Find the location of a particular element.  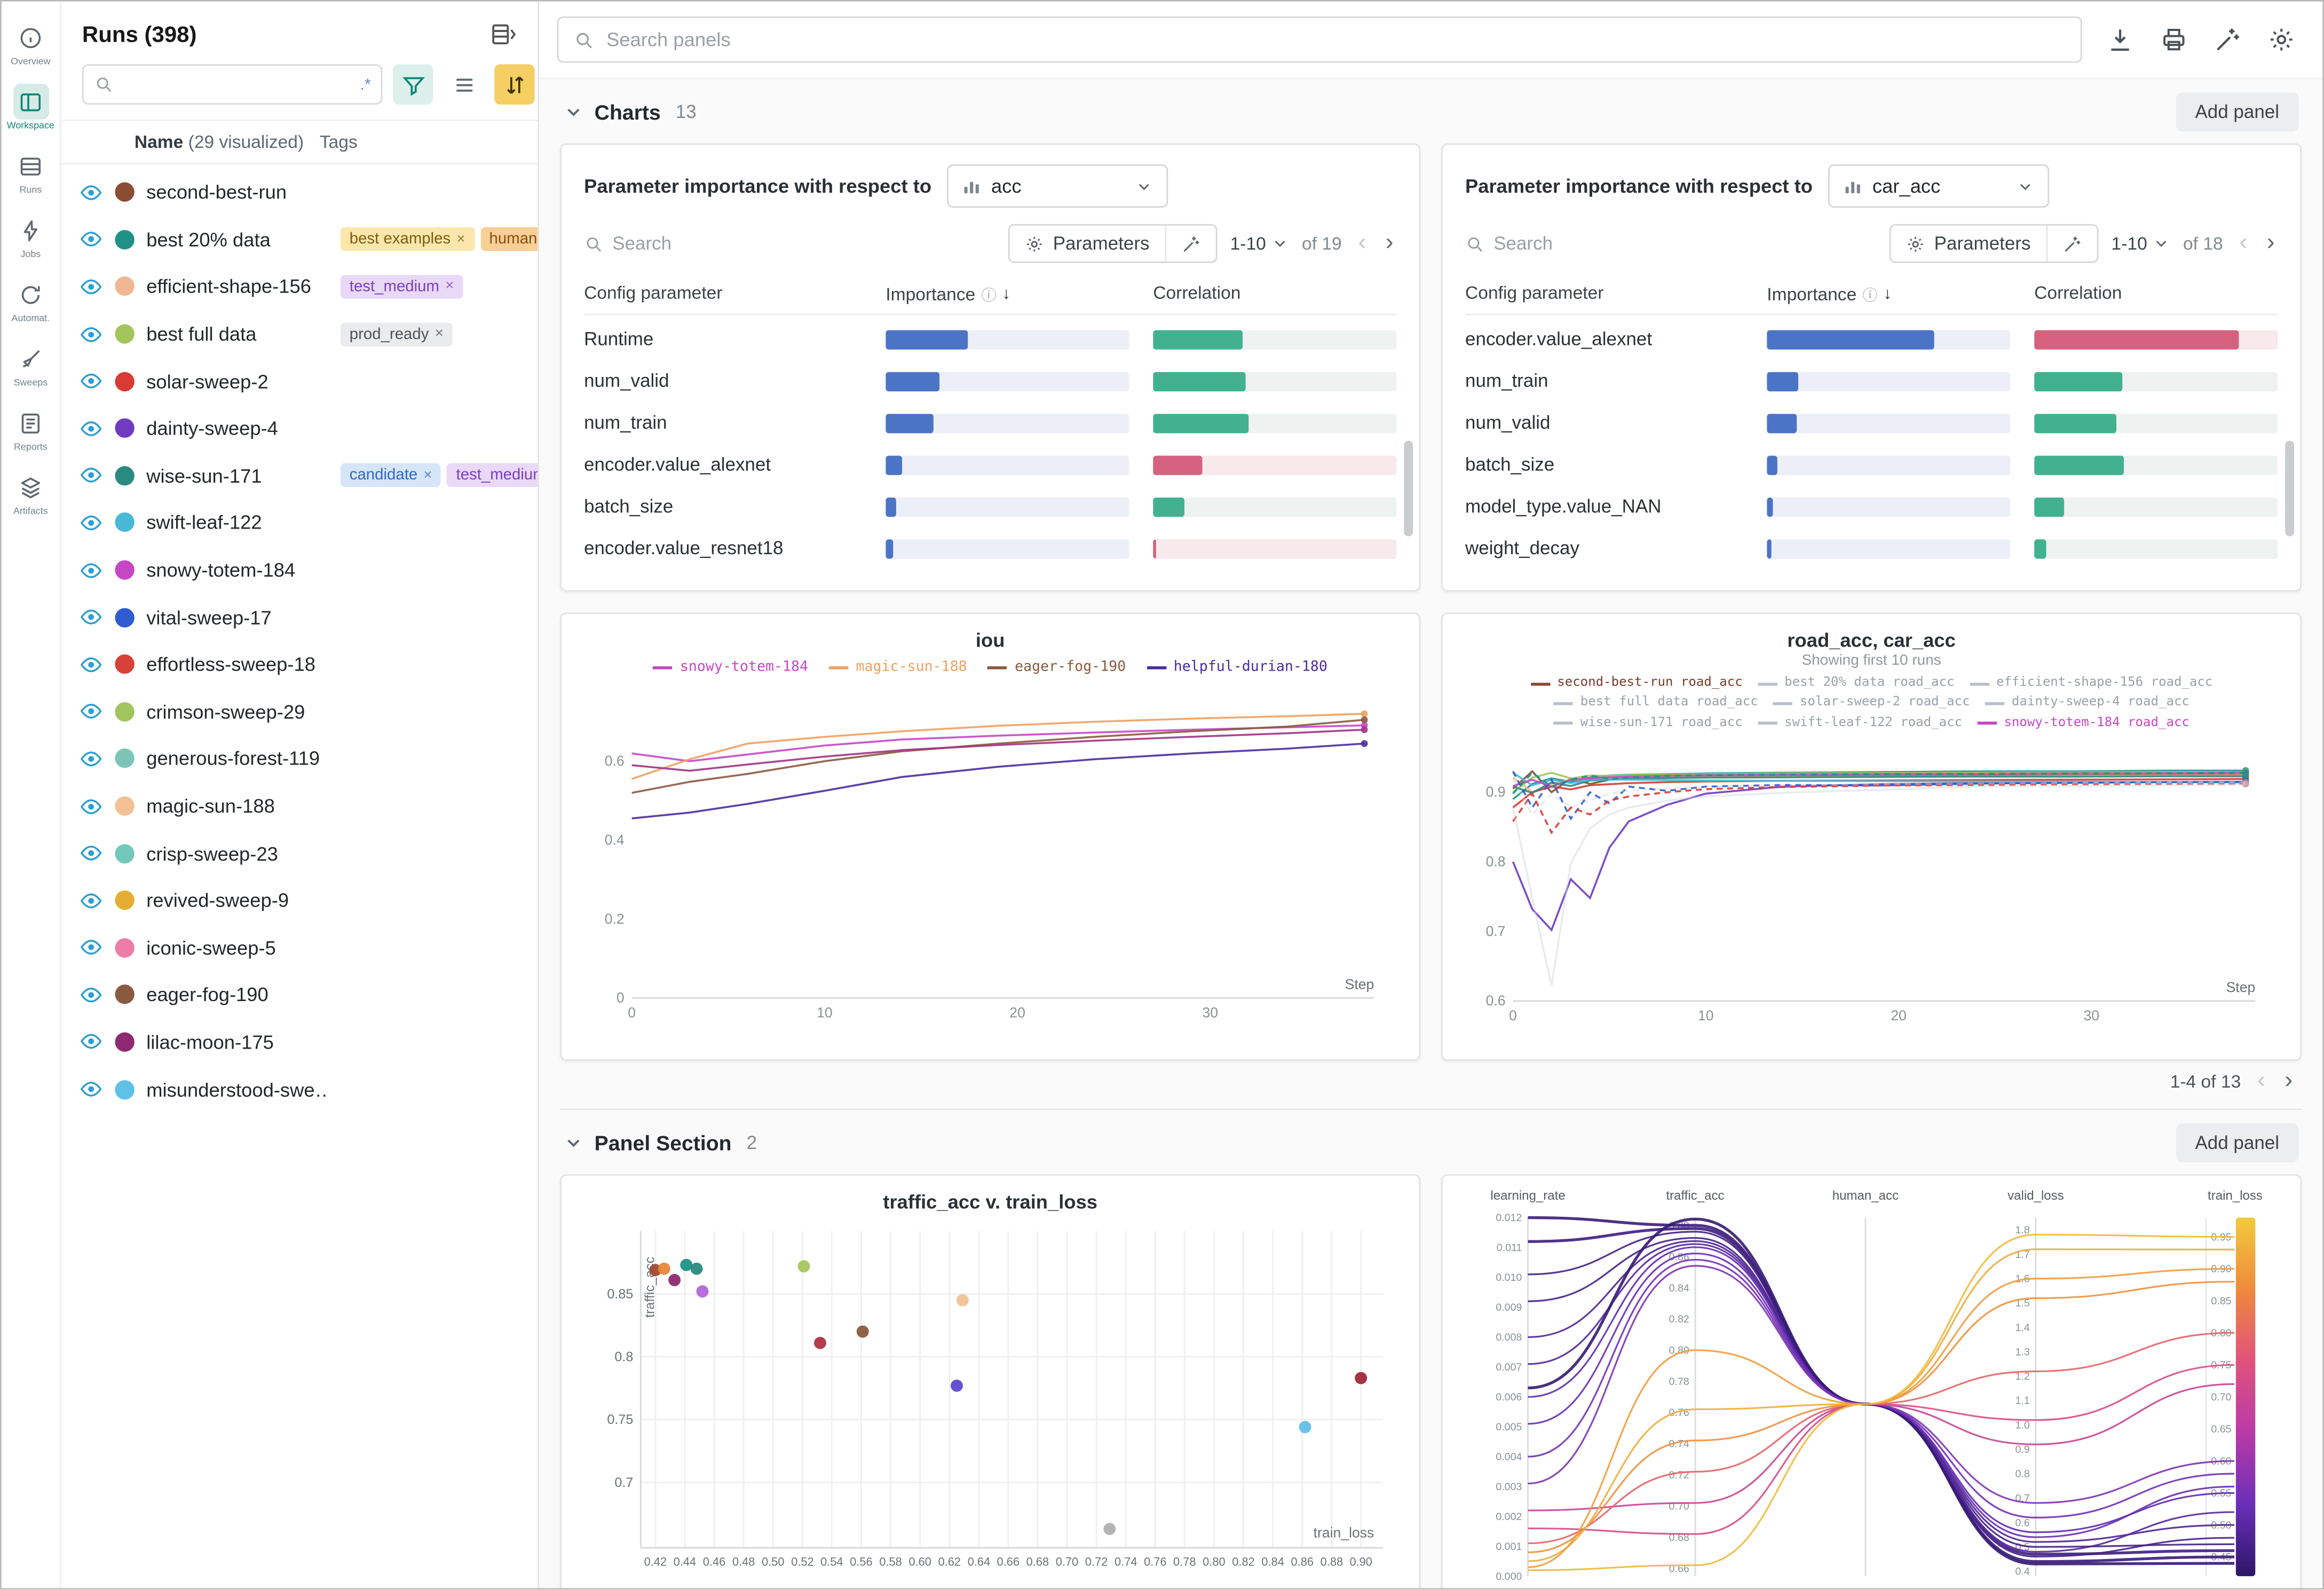

run-tag: test_medium × is located at coordinates (401, 286).